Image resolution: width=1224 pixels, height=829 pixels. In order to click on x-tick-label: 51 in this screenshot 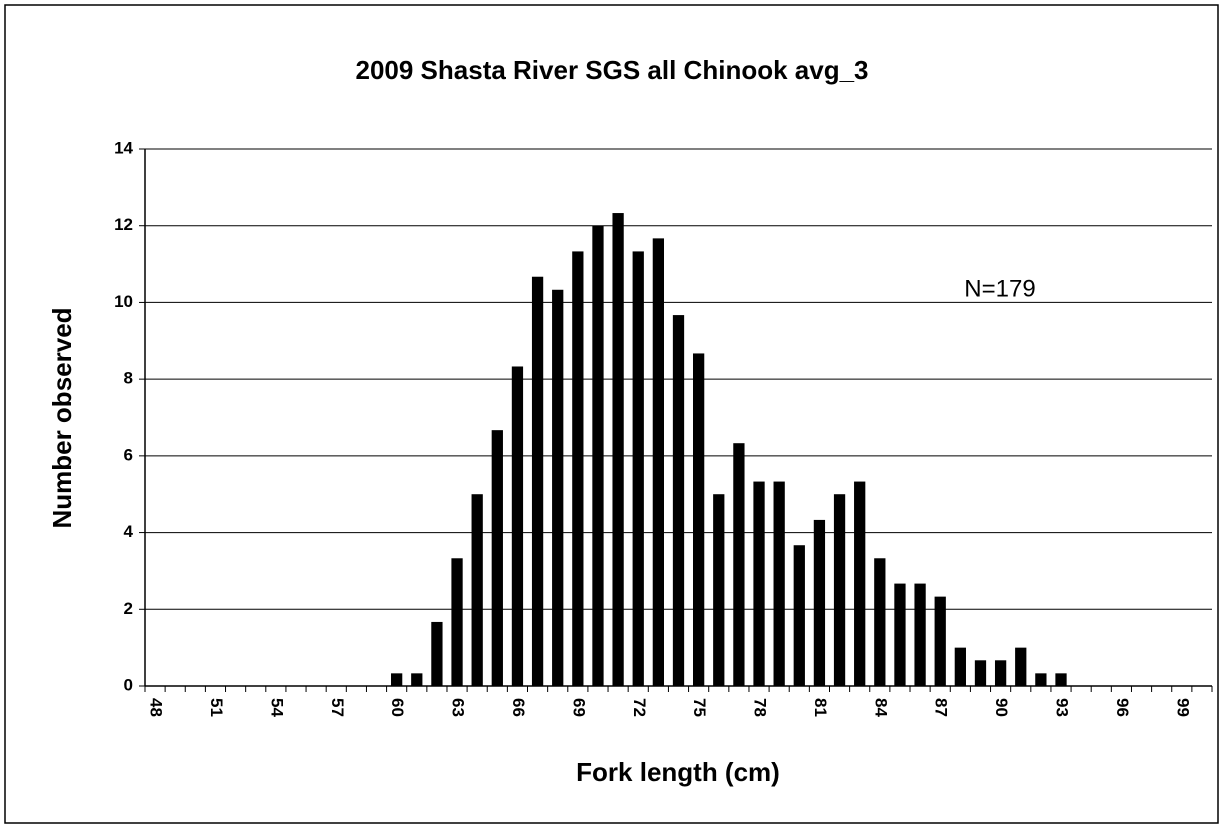, I will do `click(216, 707)`.